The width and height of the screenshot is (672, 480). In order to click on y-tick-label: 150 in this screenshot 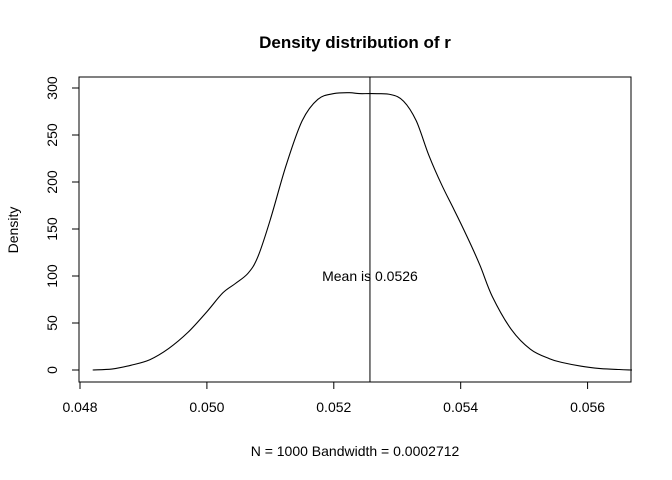, I will do `click(52, 229)`.